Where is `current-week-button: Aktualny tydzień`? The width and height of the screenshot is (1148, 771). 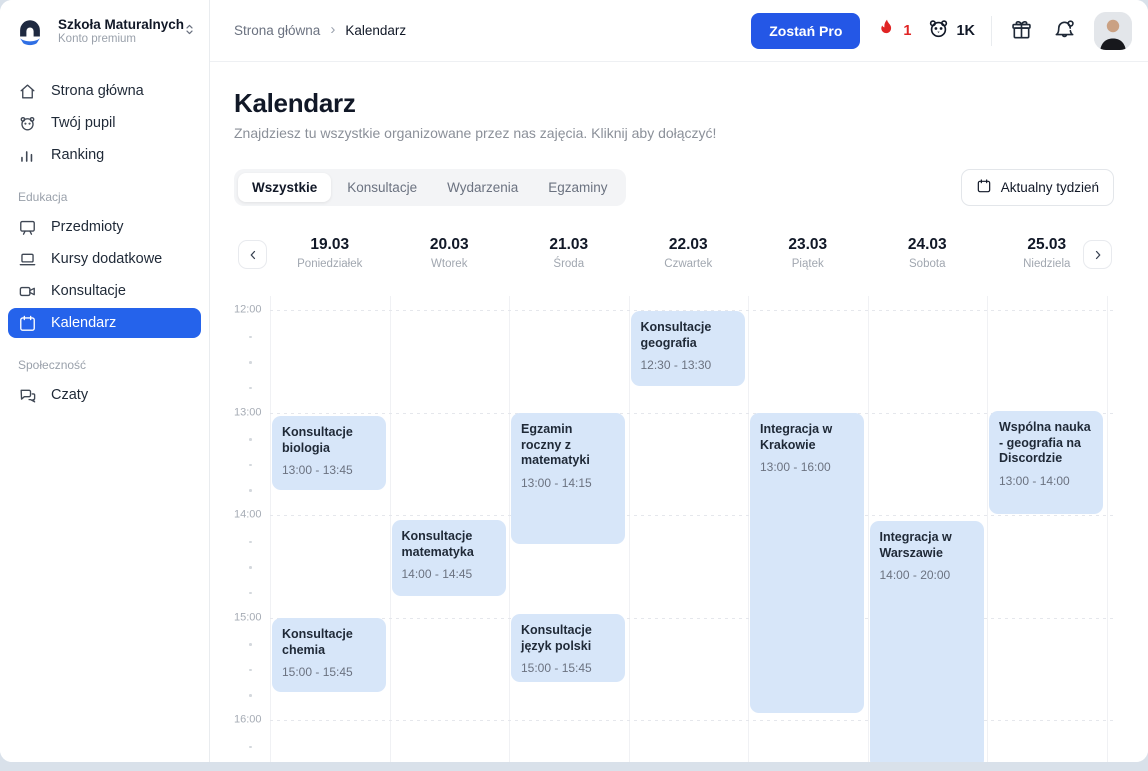
current-week-button: Aktualny tydzień is located at coordinates (1037, 187).